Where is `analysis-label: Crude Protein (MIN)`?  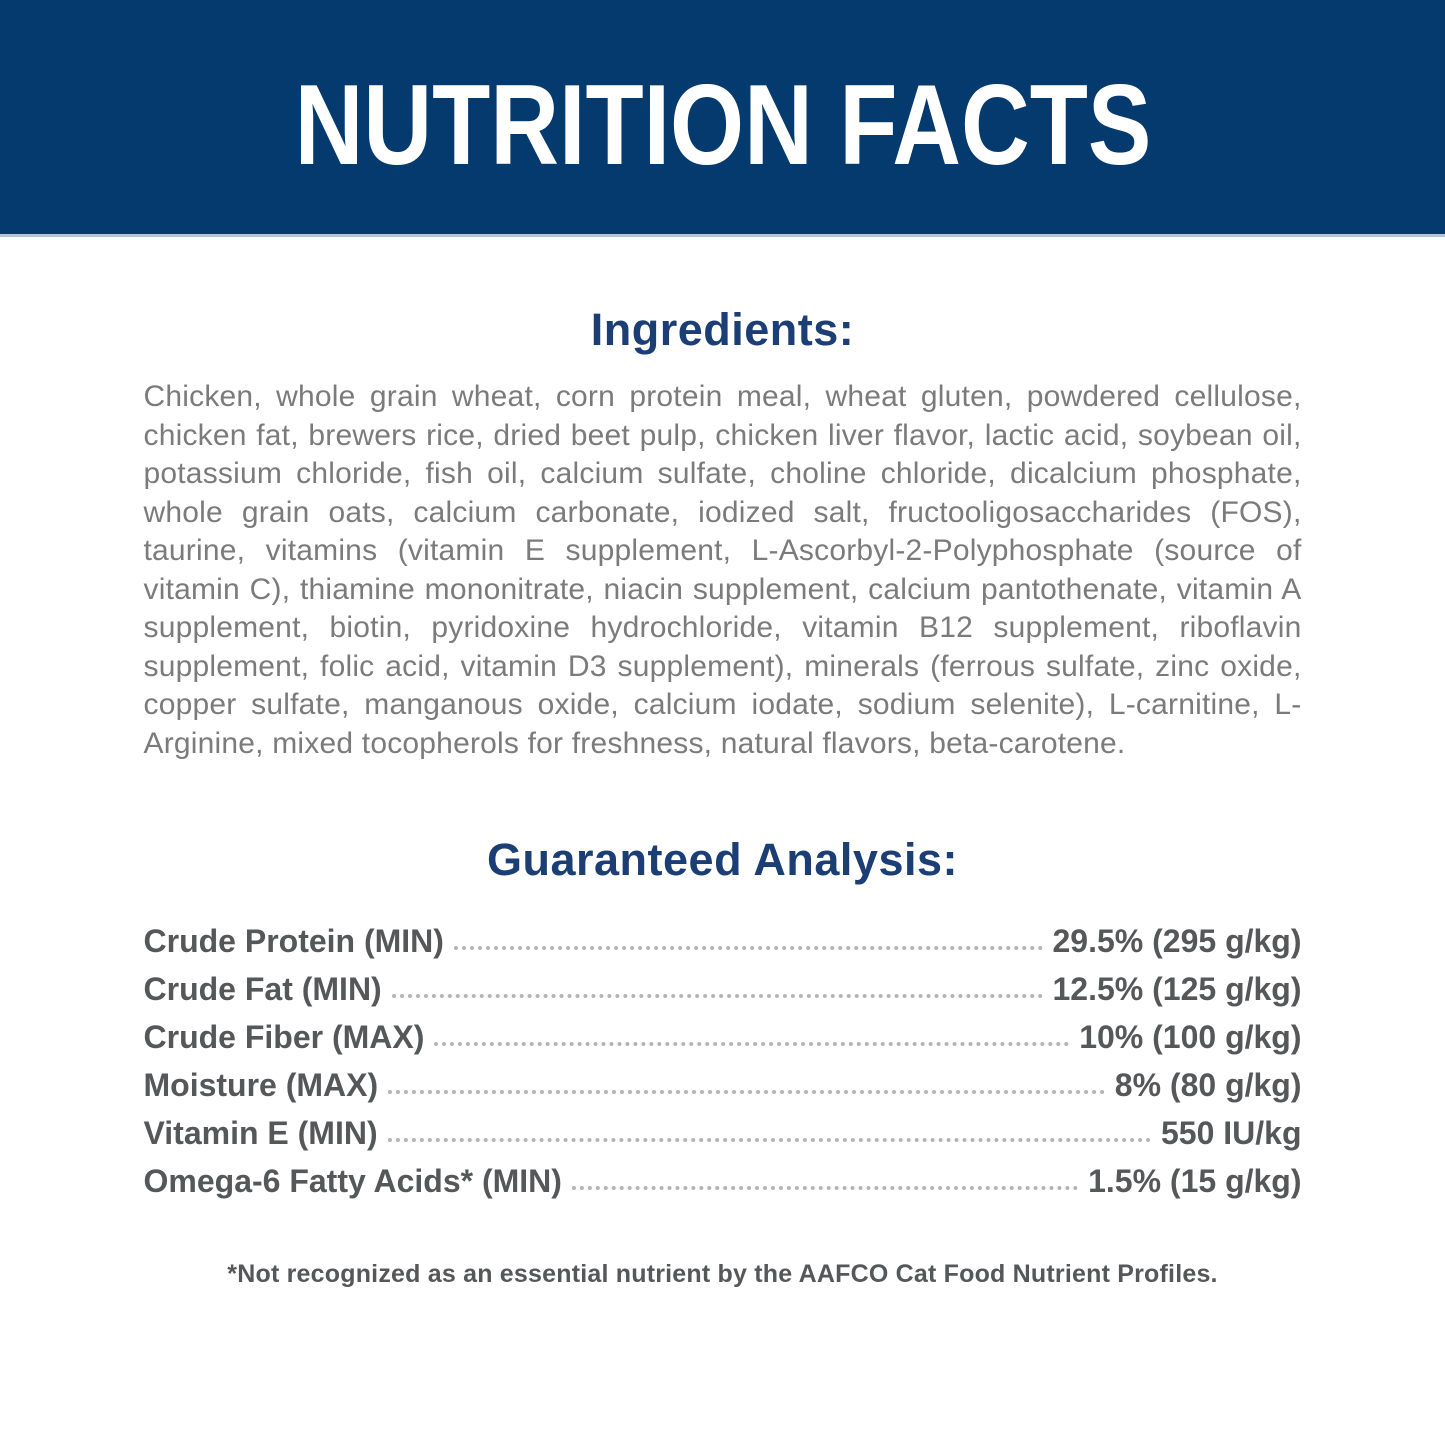
analysis-label: Crude Protein (MIN) is located at coordinates (293, 941).